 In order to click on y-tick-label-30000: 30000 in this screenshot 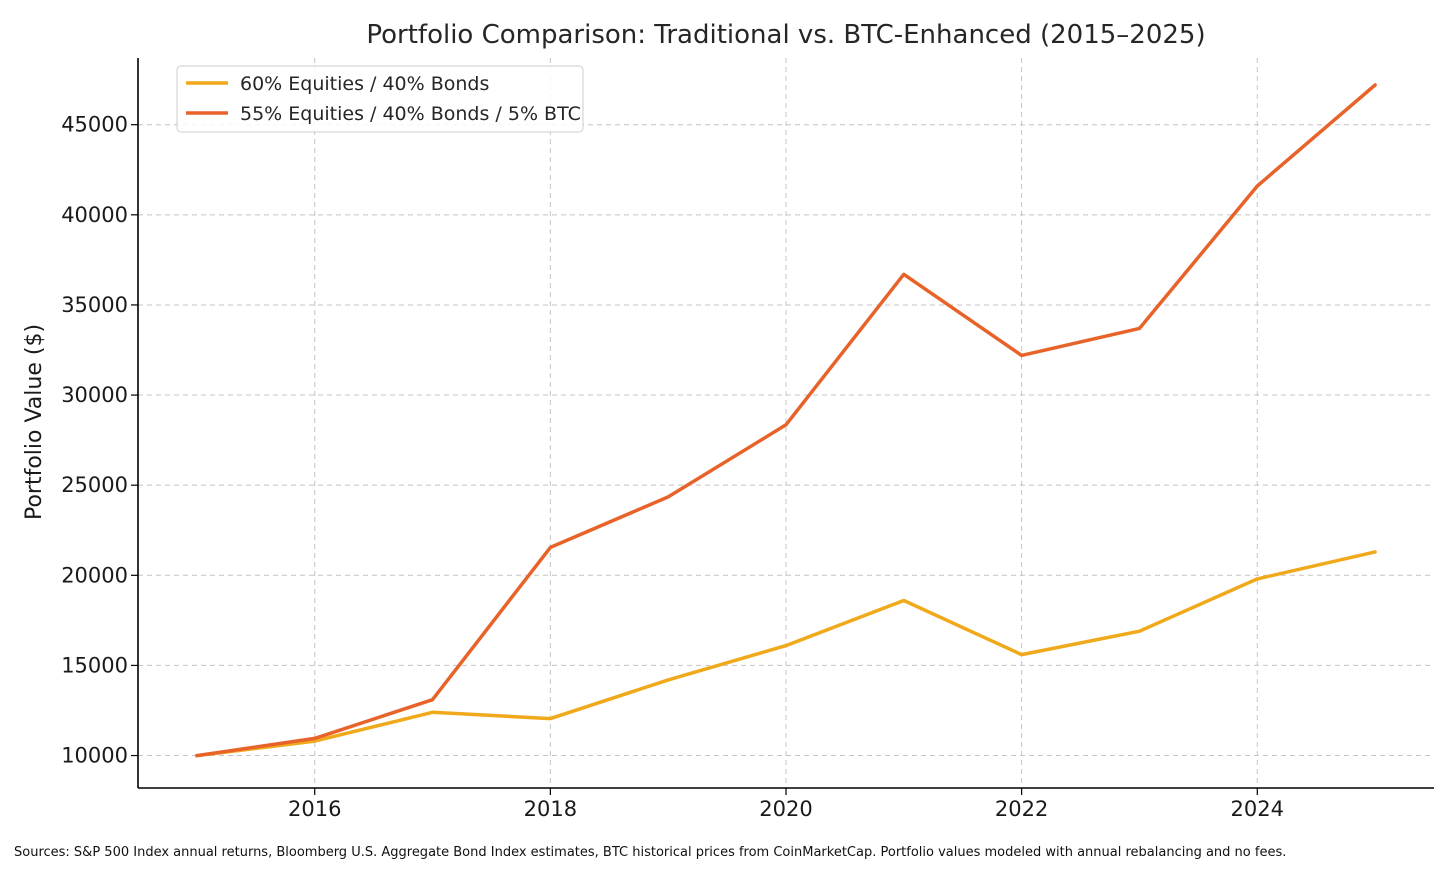, I will do `click(94, 395)`.